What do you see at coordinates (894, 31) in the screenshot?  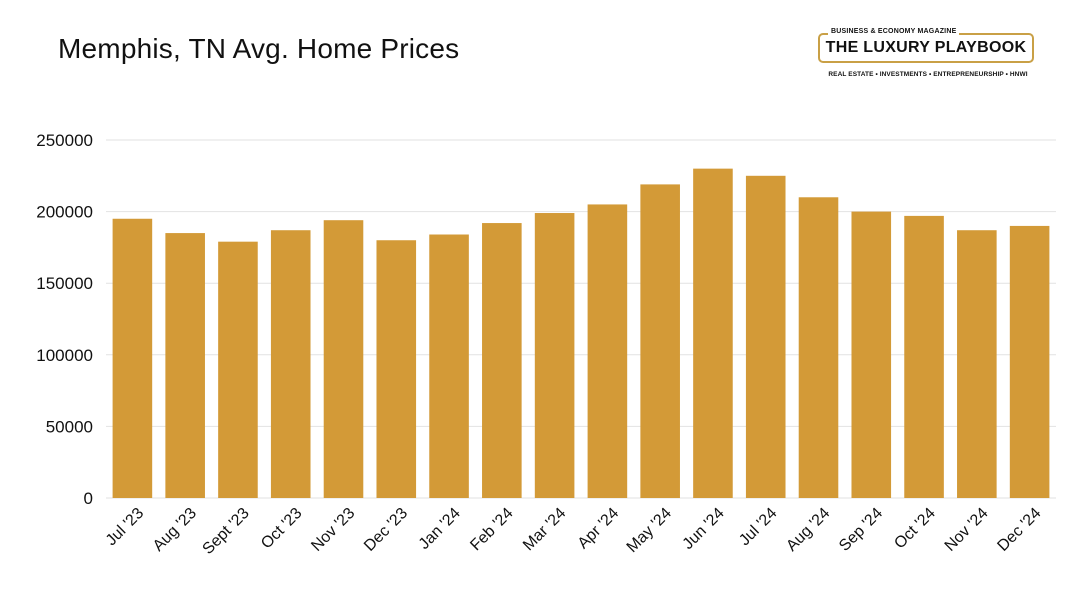 I see `brand-kicker: BUSINESS & ECONOMY MAGAZINE` at bounding box center [894, 31].